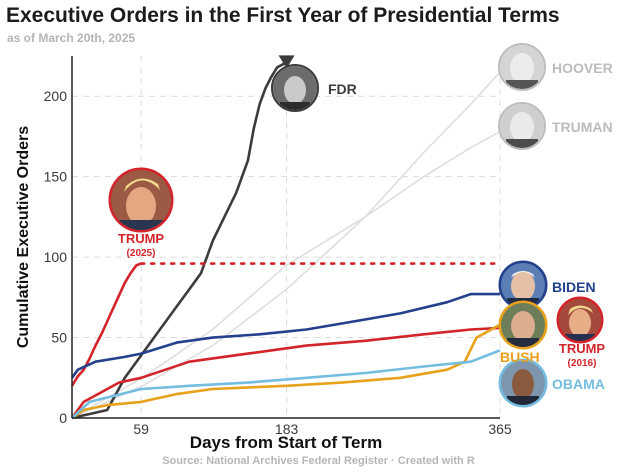  Describe the element at coordinates (23, 237) in the screenshot. I see `y-axis-title: Cumulative Executive Orders` at that location.